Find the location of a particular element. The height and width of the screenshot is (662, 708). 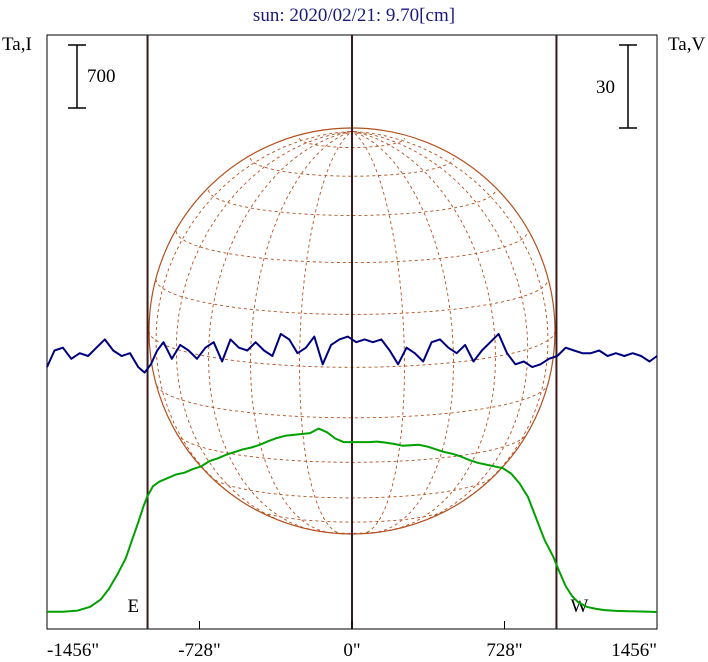

left-axis-label: Ta,I is located at coordinates (17, 44).